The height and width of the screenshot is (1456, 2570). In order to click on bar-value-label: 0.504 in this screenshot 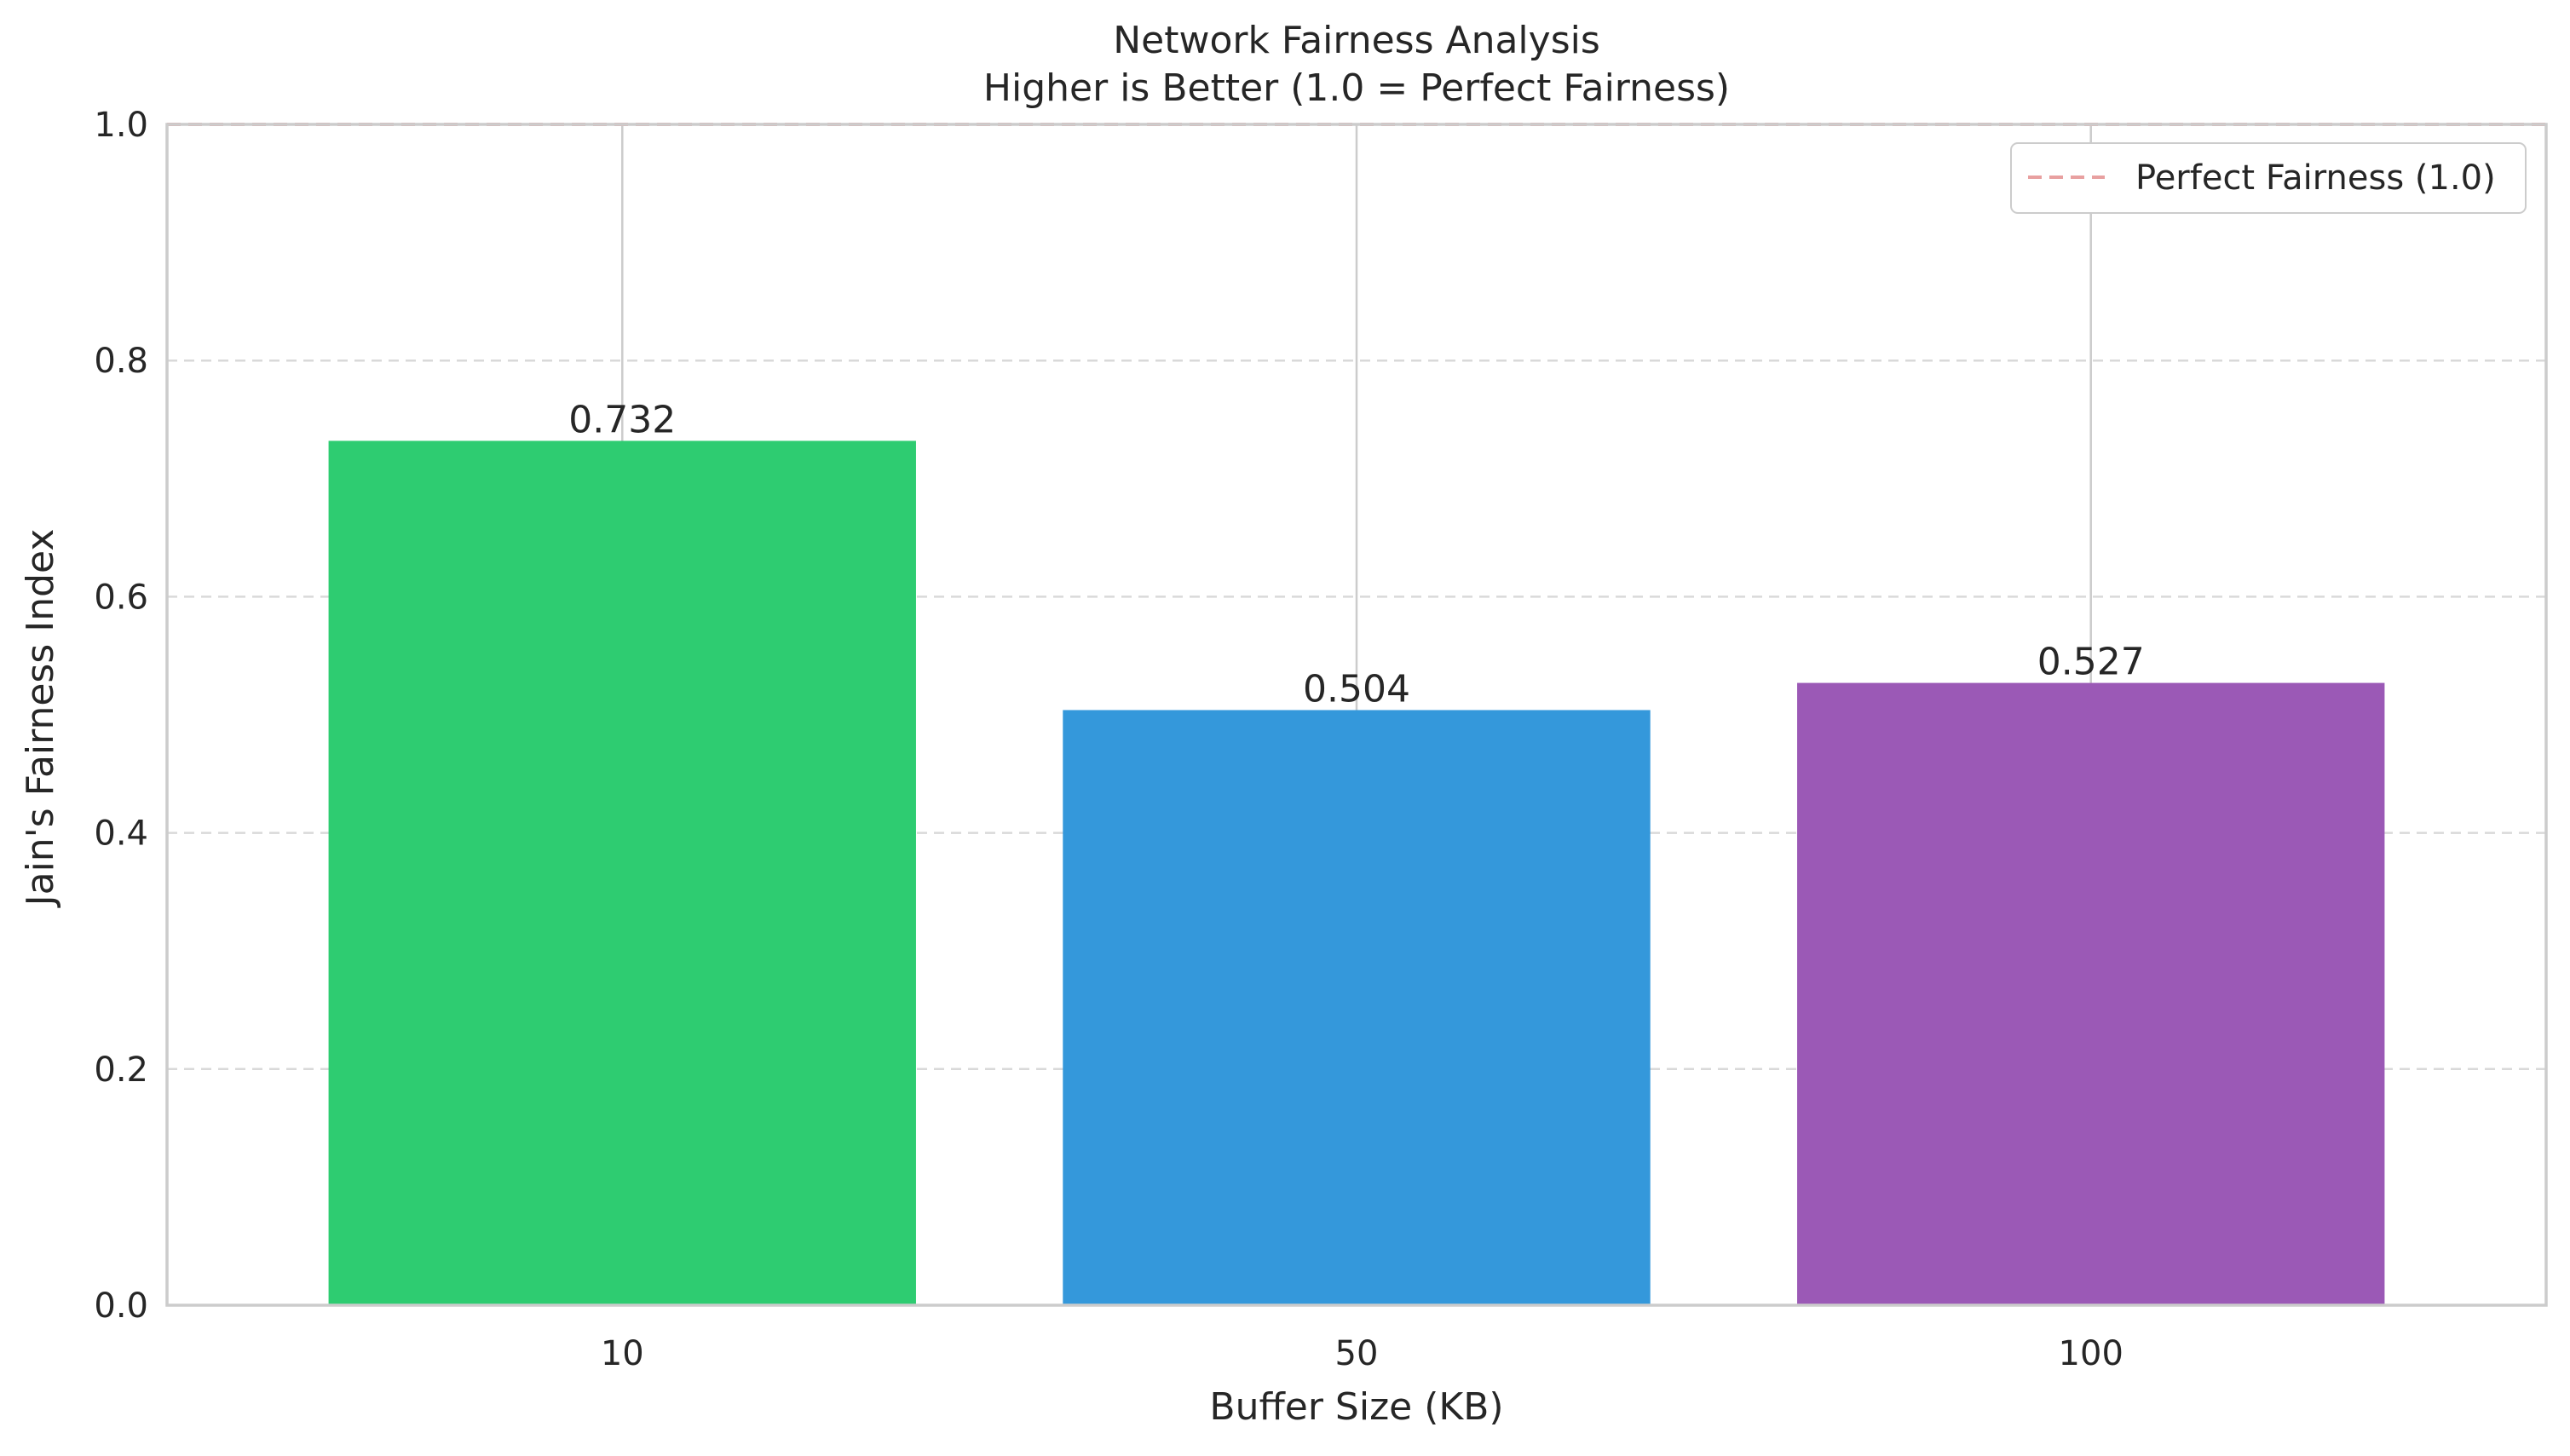, I will do `click(1356, 689)`.